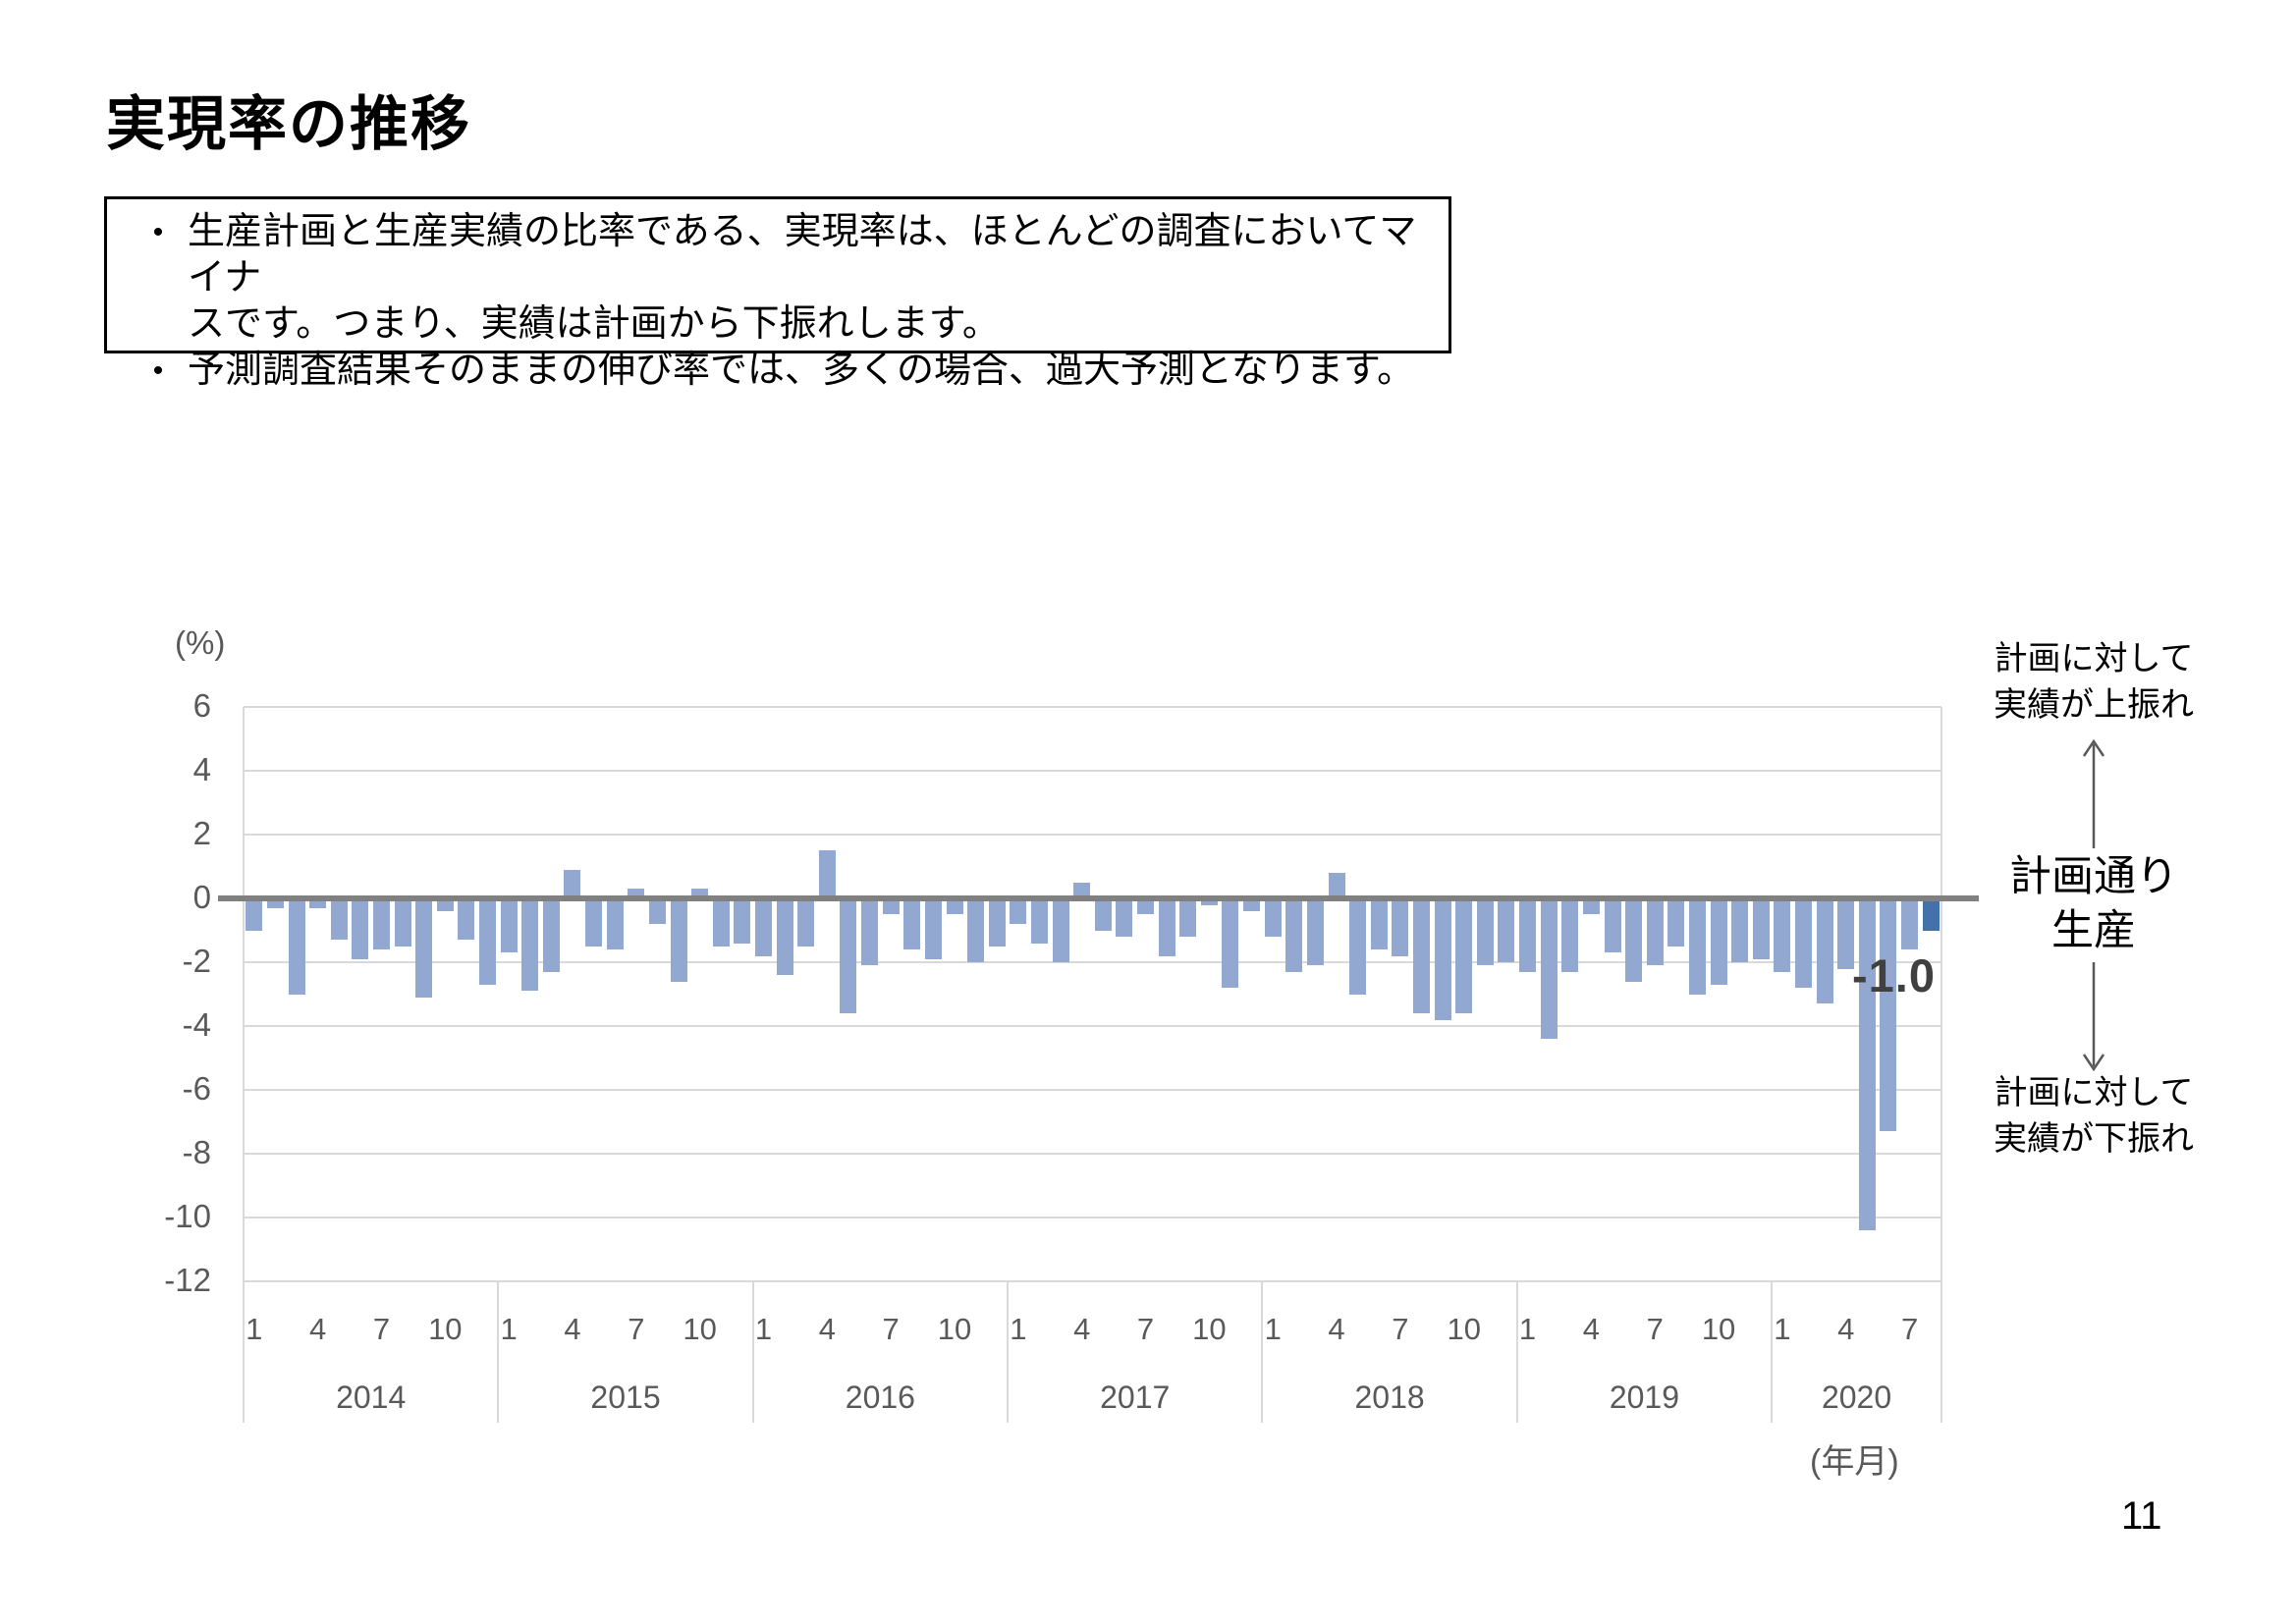 The image size is (2296, 1624). What do you see at coordinates (2094, 1139) in the screenshot?
I see `annotation-downside-line2: 実績が下振れ` at bounding box center [2094, 1139].